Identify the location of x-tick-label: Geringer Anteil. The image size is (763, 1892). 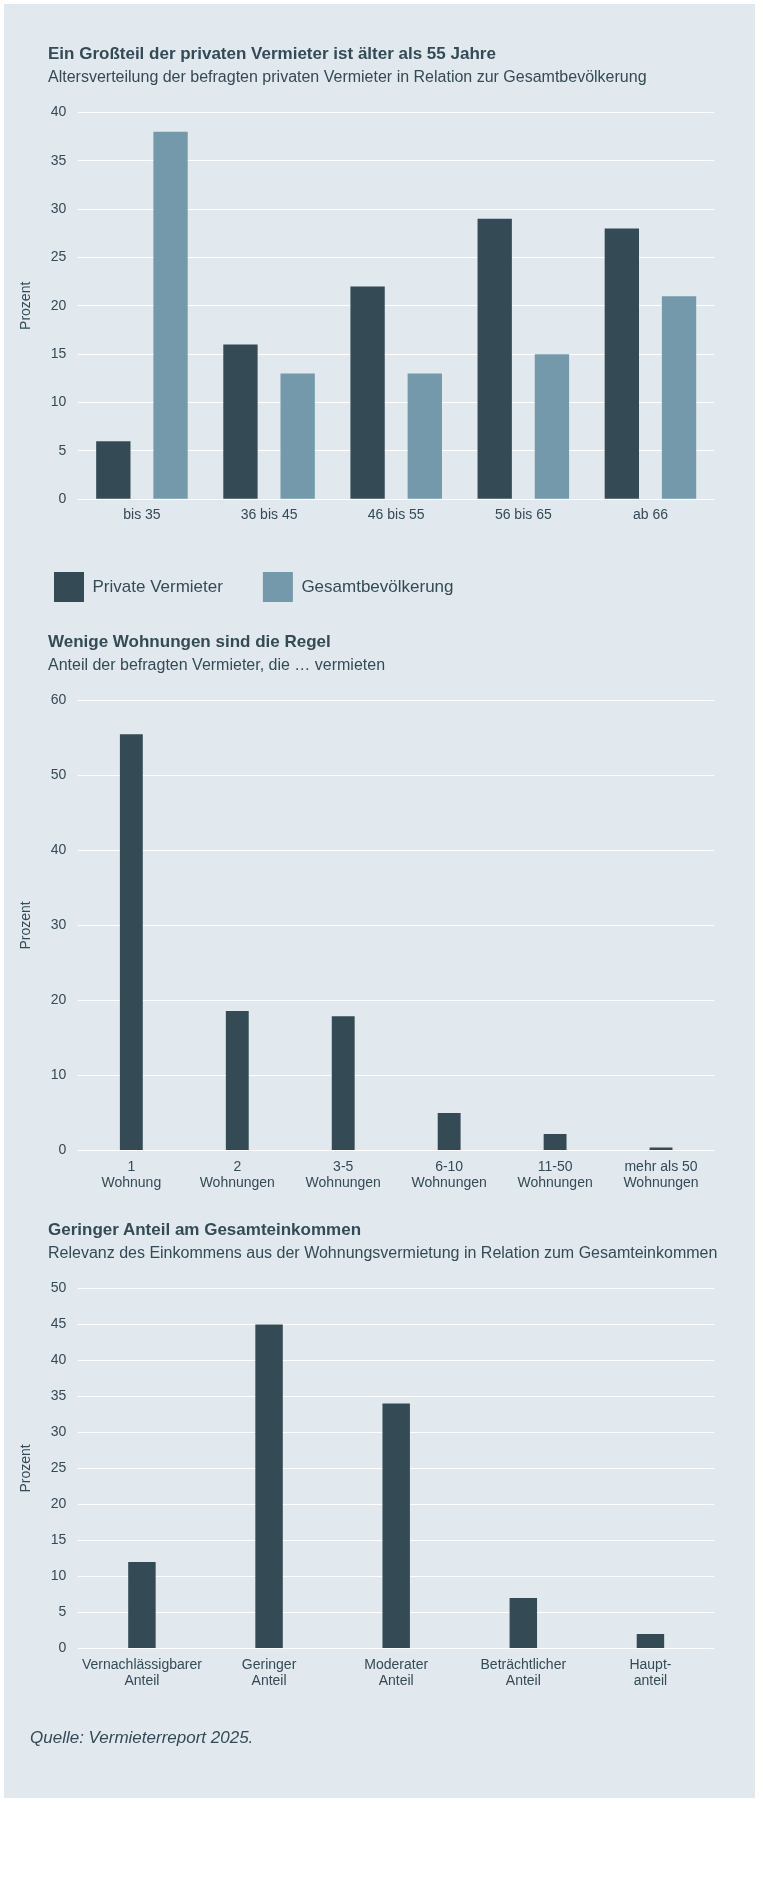
(269, 1672).